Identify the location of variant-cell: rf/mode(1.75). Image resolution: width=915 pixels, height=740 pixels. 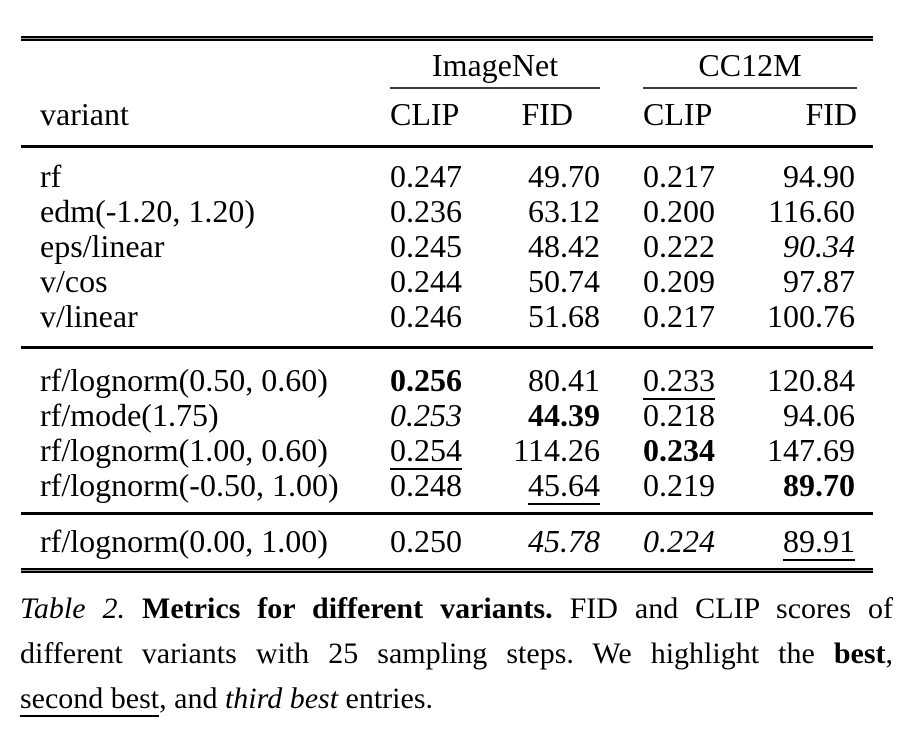
(195, 415).